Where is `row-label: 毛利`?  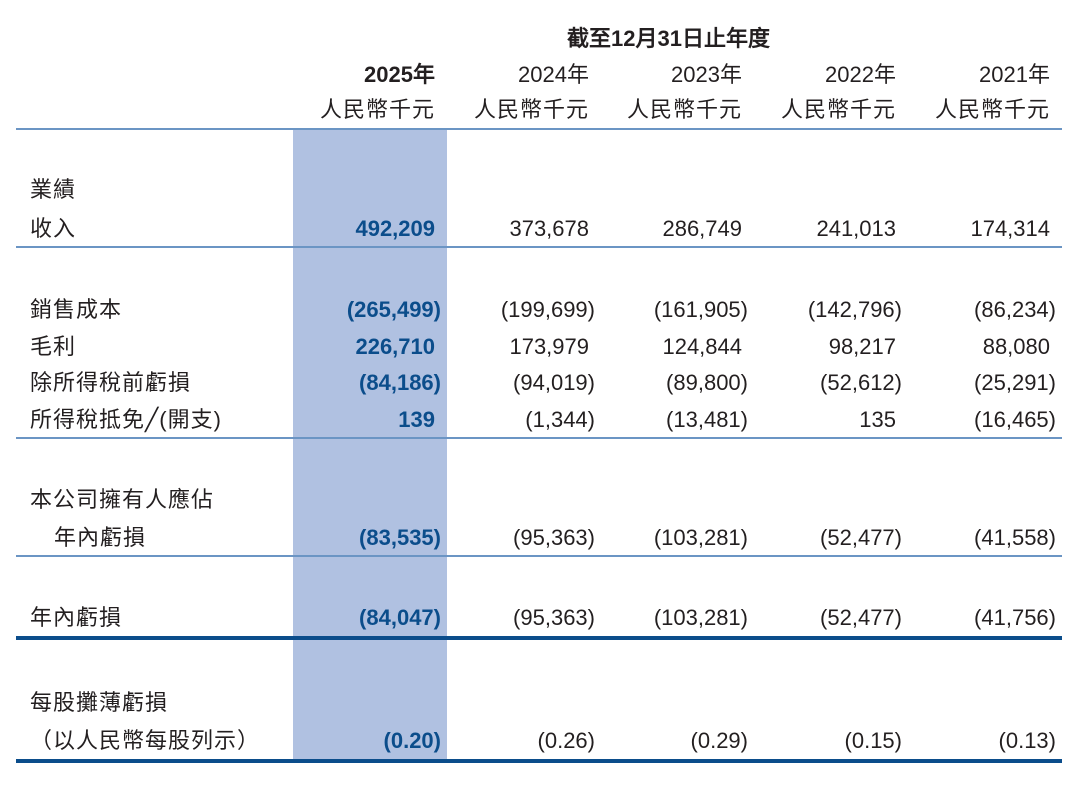 row-label: 毛利 is located at coordinates (53, 346).